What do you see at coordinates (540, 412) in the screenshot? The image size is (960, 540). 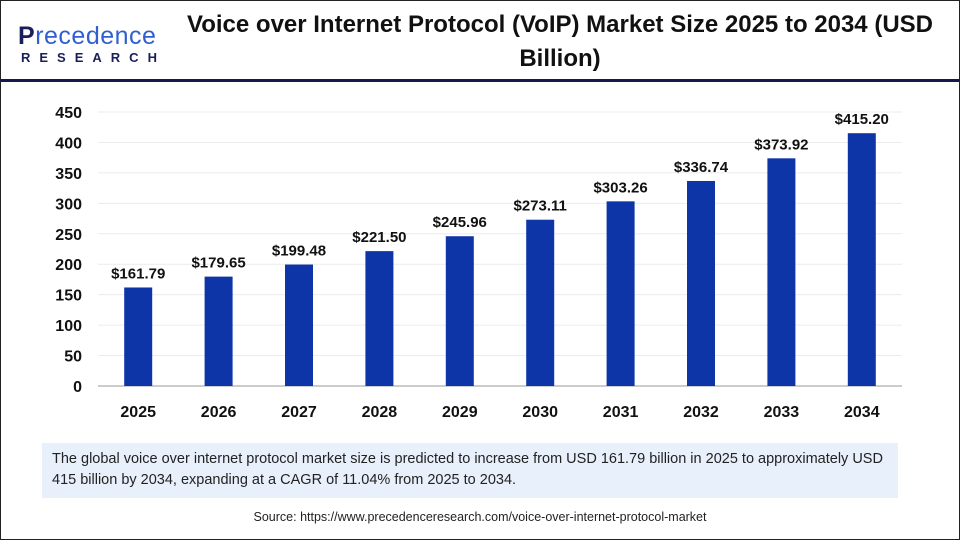 I see `x-tick-label: 2030` at bounding box center [540, 412].